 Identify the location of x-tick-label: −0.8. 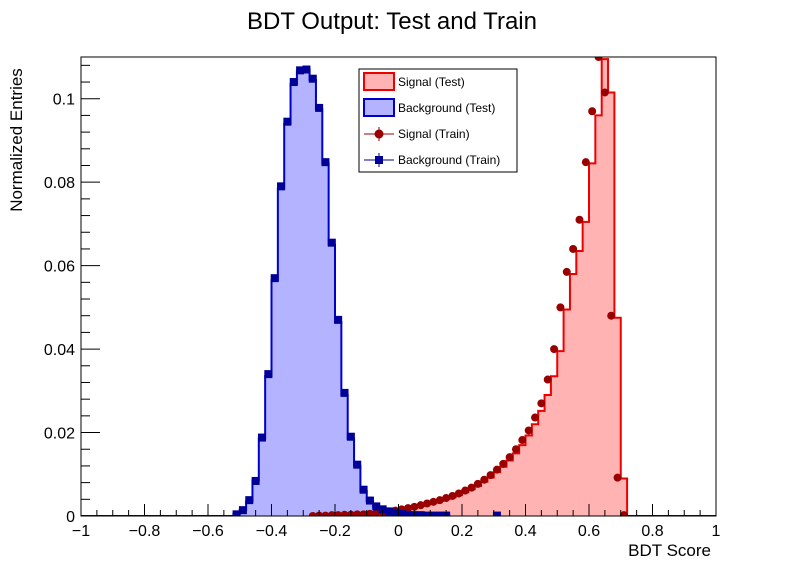
(145, 531).